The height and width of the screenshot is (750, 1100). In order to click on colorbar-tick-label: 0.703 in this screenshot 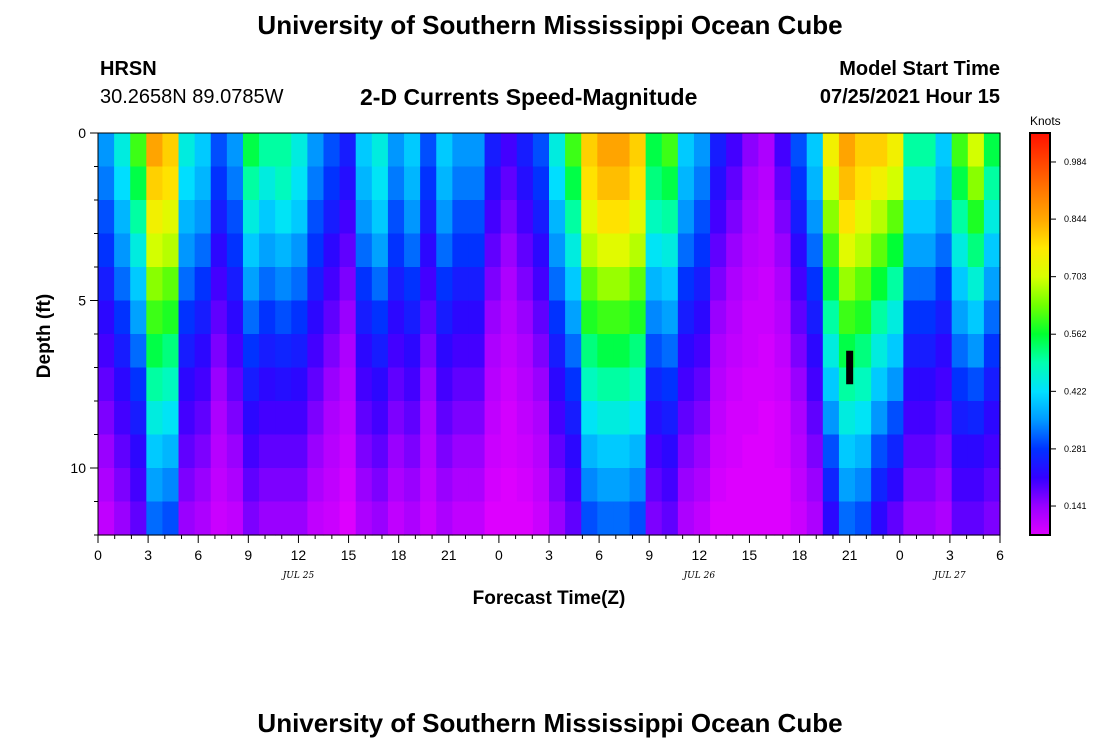, I will do `click(1075, 277)`.